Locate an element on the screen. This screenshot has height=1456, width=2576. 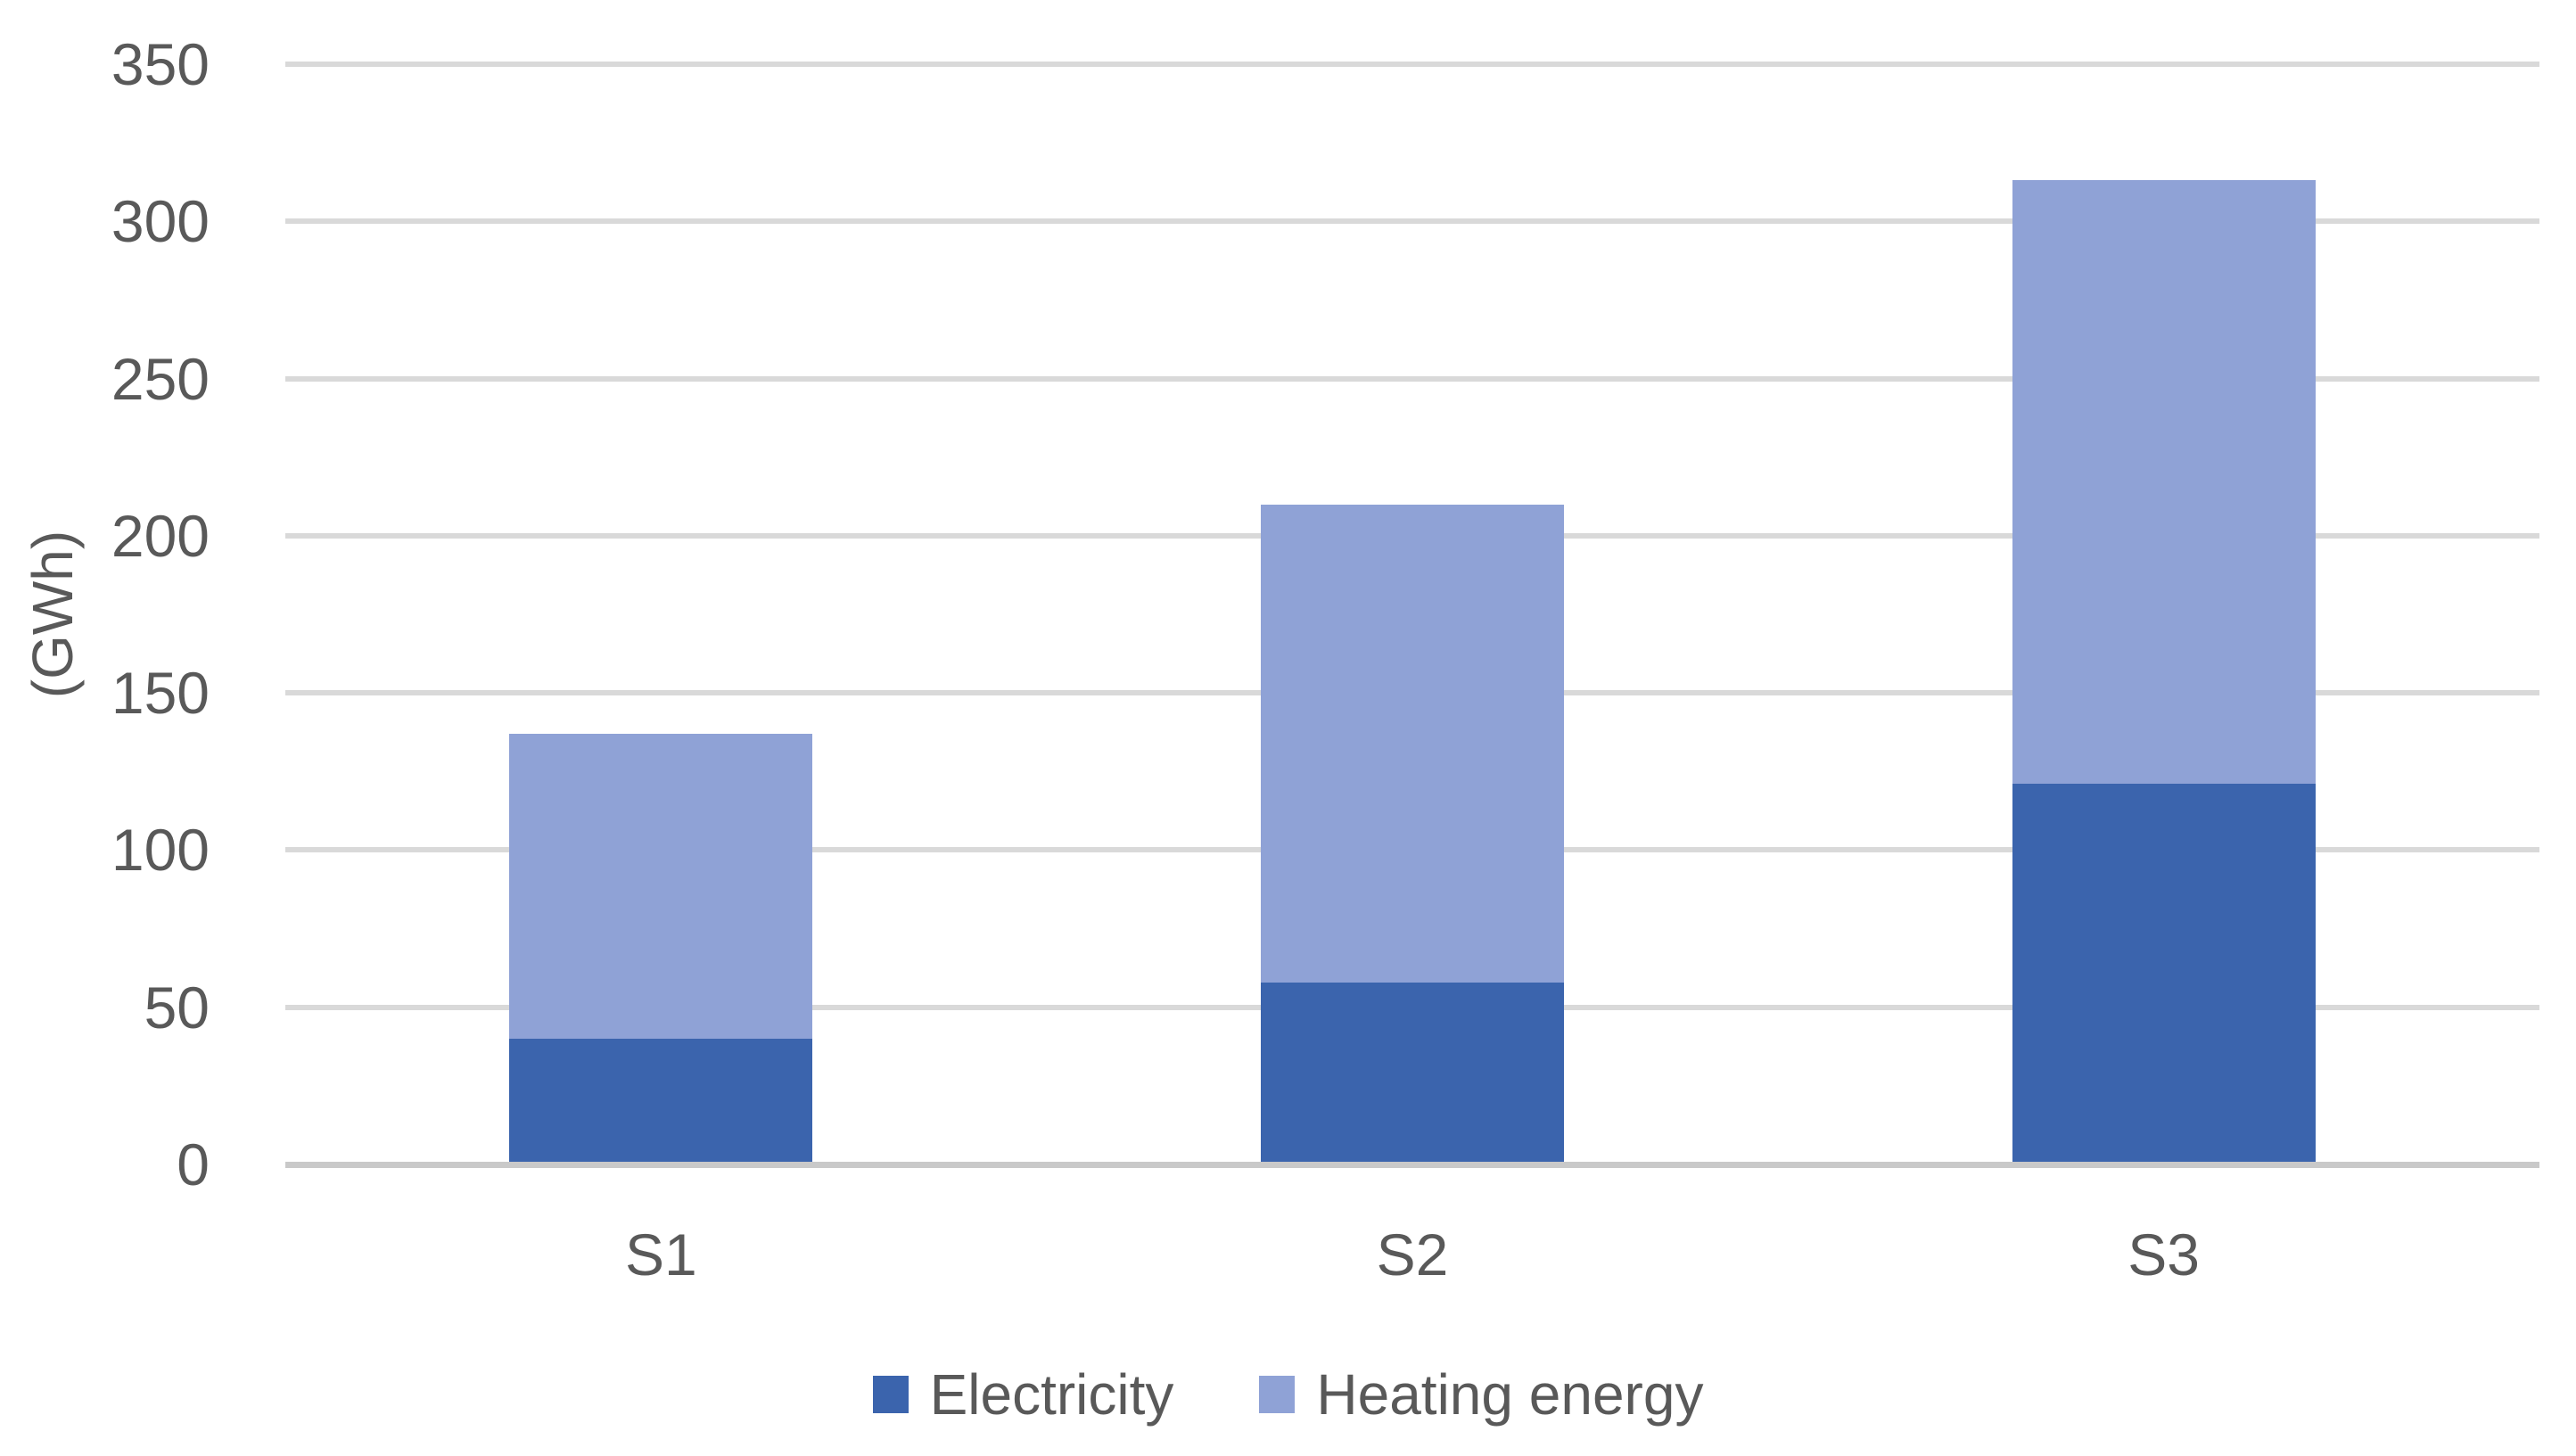
y-tick-label-250: 250 is located at coordinates (160, 378).